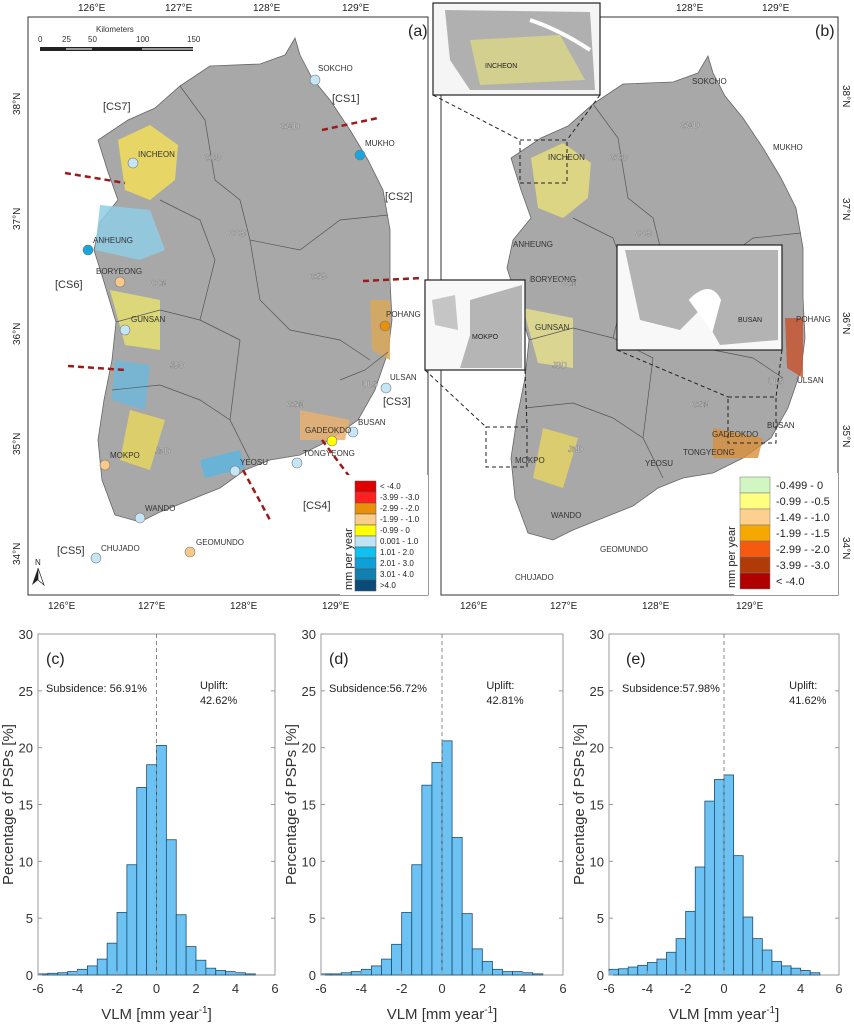 The width and height of the screenshot is (854, 1024). I want to click on subsidence-label: Subsidence:57.98%, so click(671, 689).